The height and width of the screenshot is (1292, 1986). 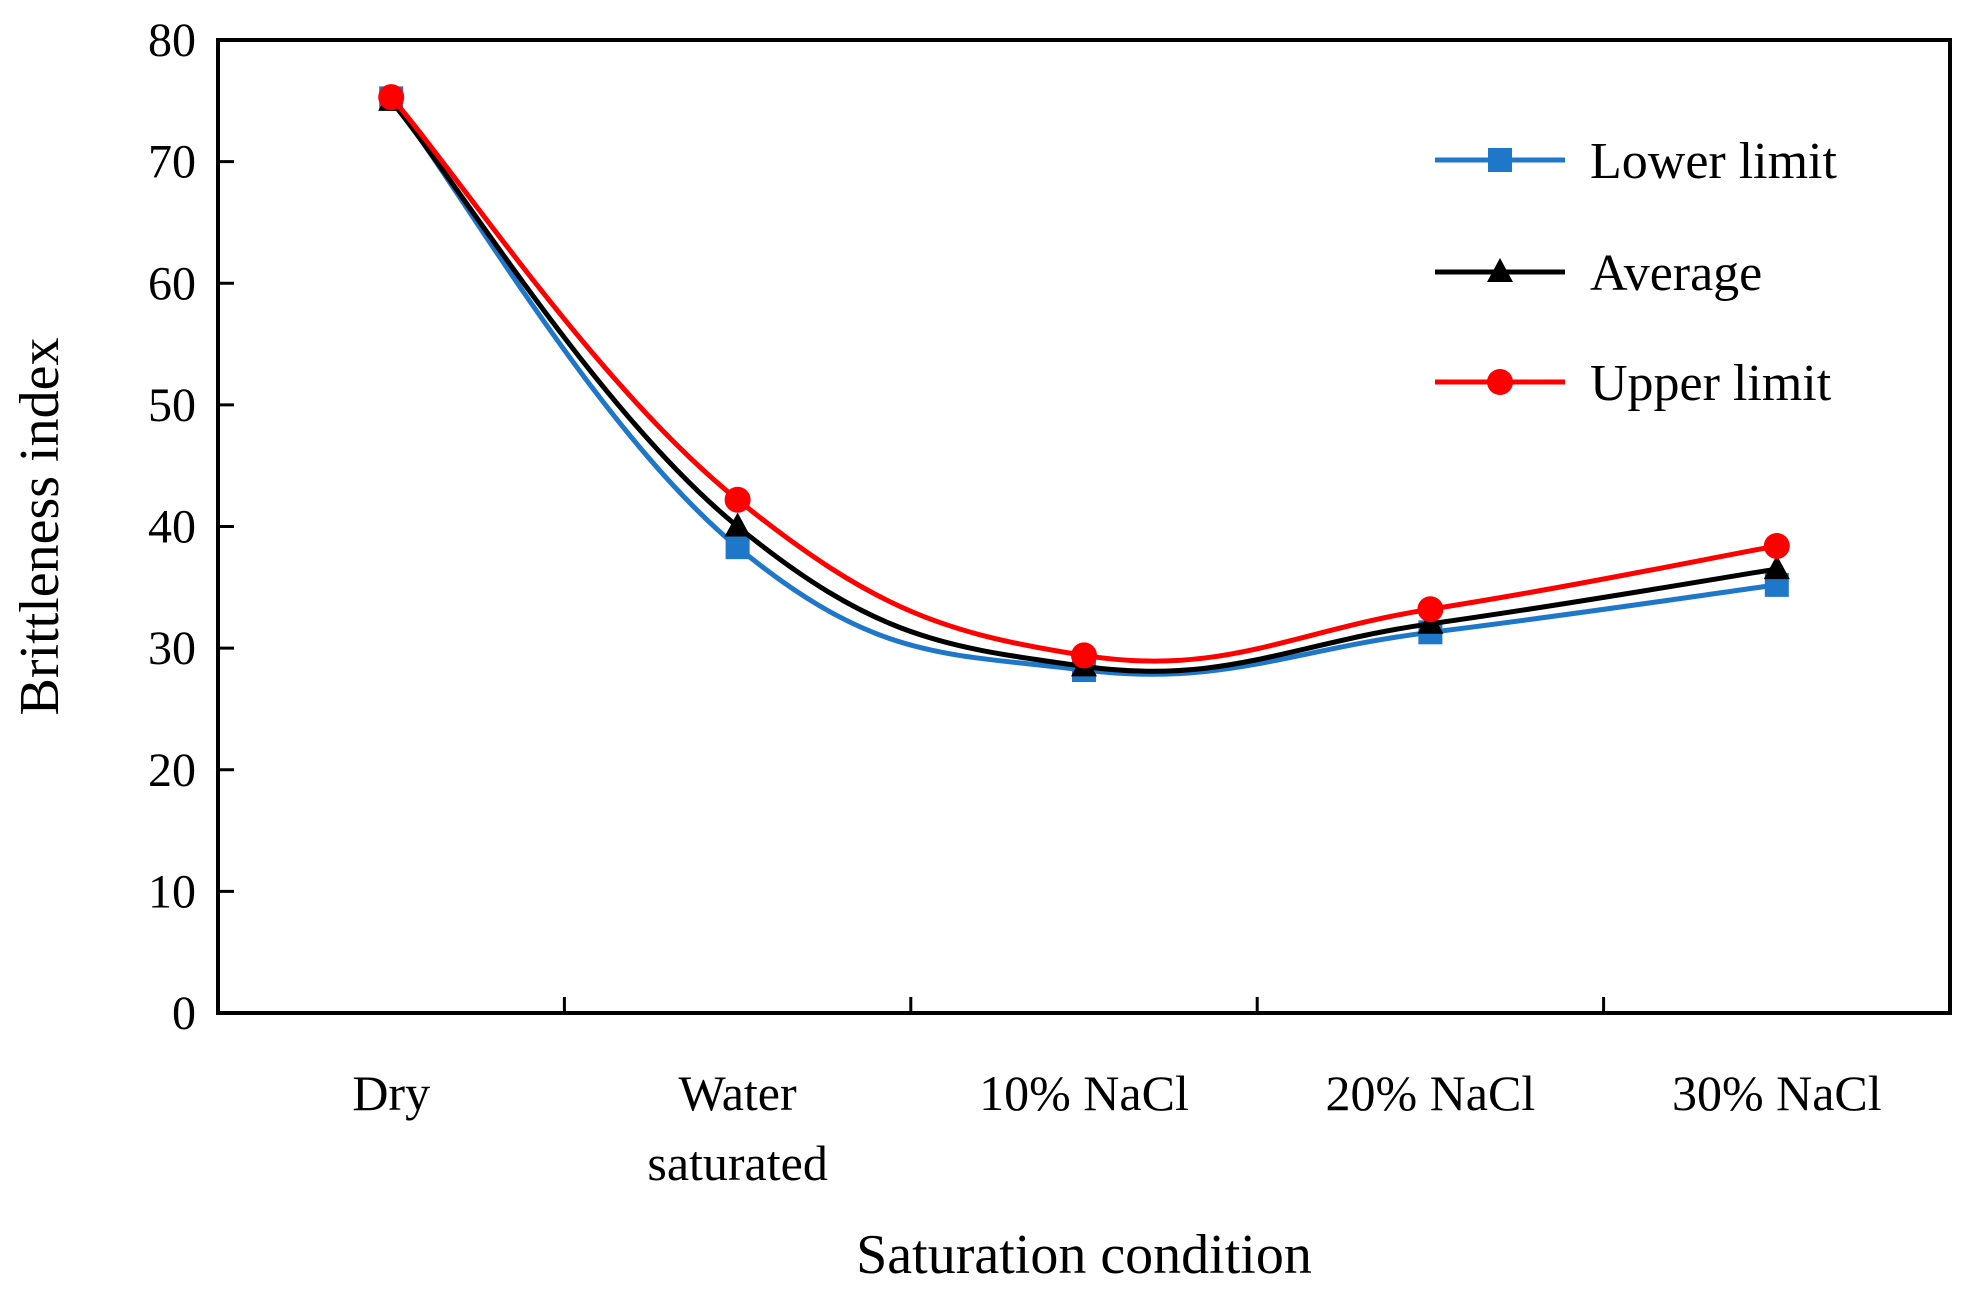 What do you see at coordinates (1714, 161) in the screenshot?
I see `legend-label-lower-limit: Lower limit` at bounding box center [1714, 161].